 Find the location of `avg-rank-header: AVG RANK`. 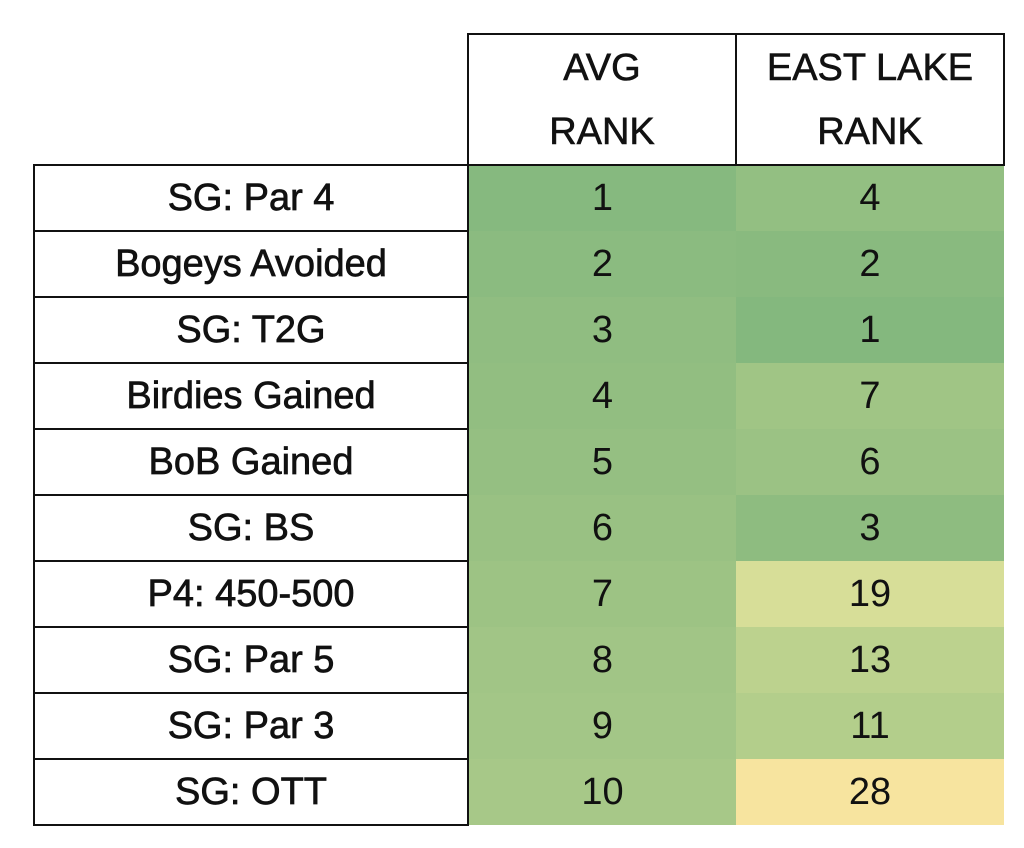

avg-rank-header: AVG RANK is located at coordinates (602, 99).